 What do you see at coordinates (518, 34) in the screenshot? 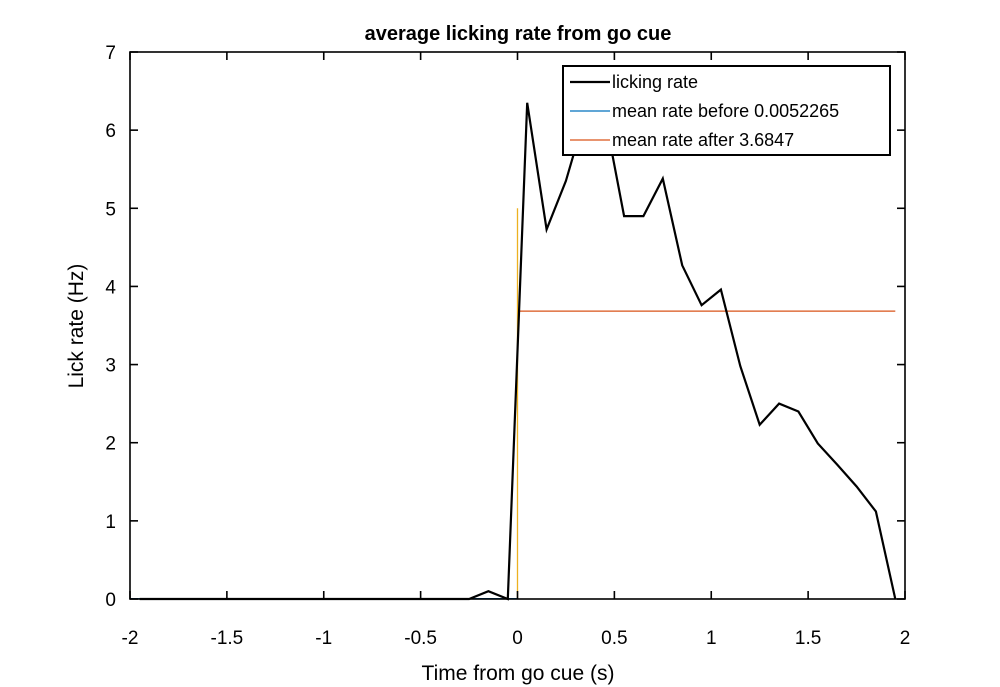
I see `chart-title: average licking rate from go cue` at bounding box center [518, 34].